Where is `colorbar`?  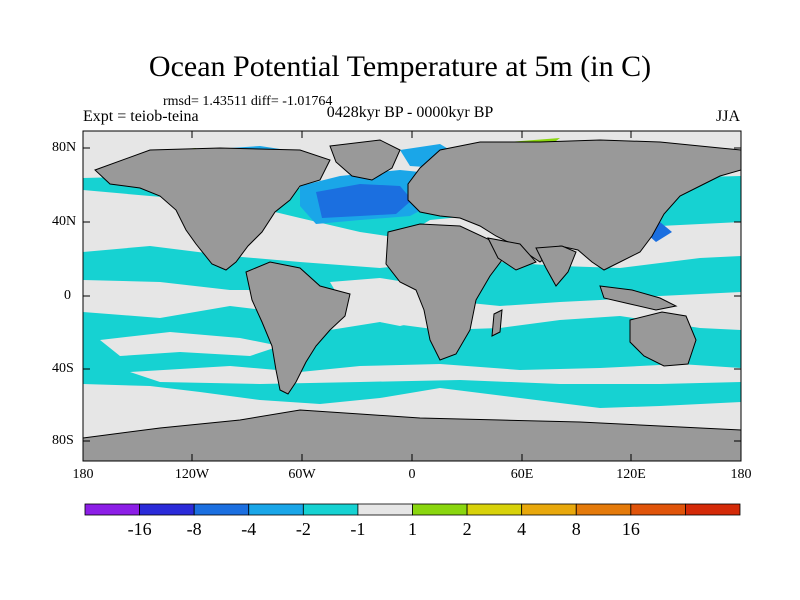
colorbar is located at coordinates (412, 509).